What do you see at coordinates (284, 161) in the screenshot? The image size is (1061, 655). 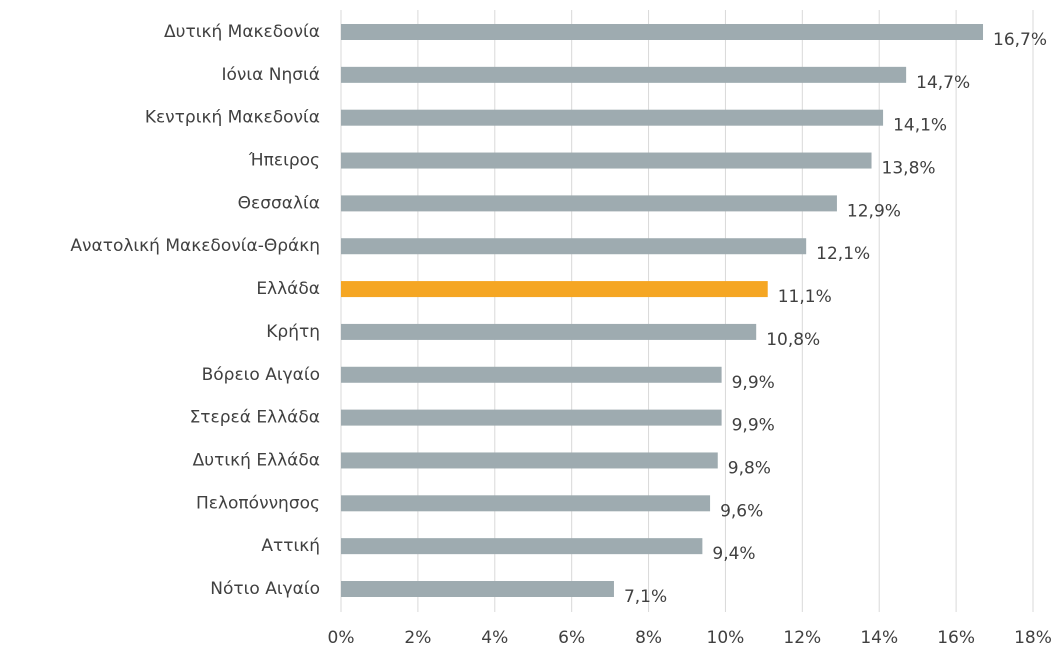 I see `category-label: Ήπειρος` at bounding box center [284, 161].